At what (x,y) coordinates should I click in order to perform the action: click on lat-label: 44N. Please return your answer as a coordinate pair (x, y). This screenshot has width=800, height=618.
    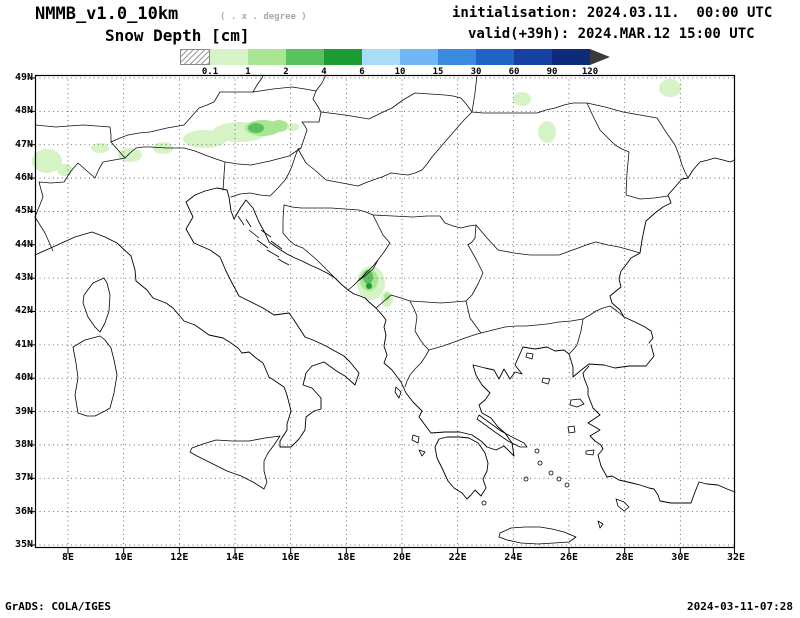
    Looking at the image, I should click on (23, 244).